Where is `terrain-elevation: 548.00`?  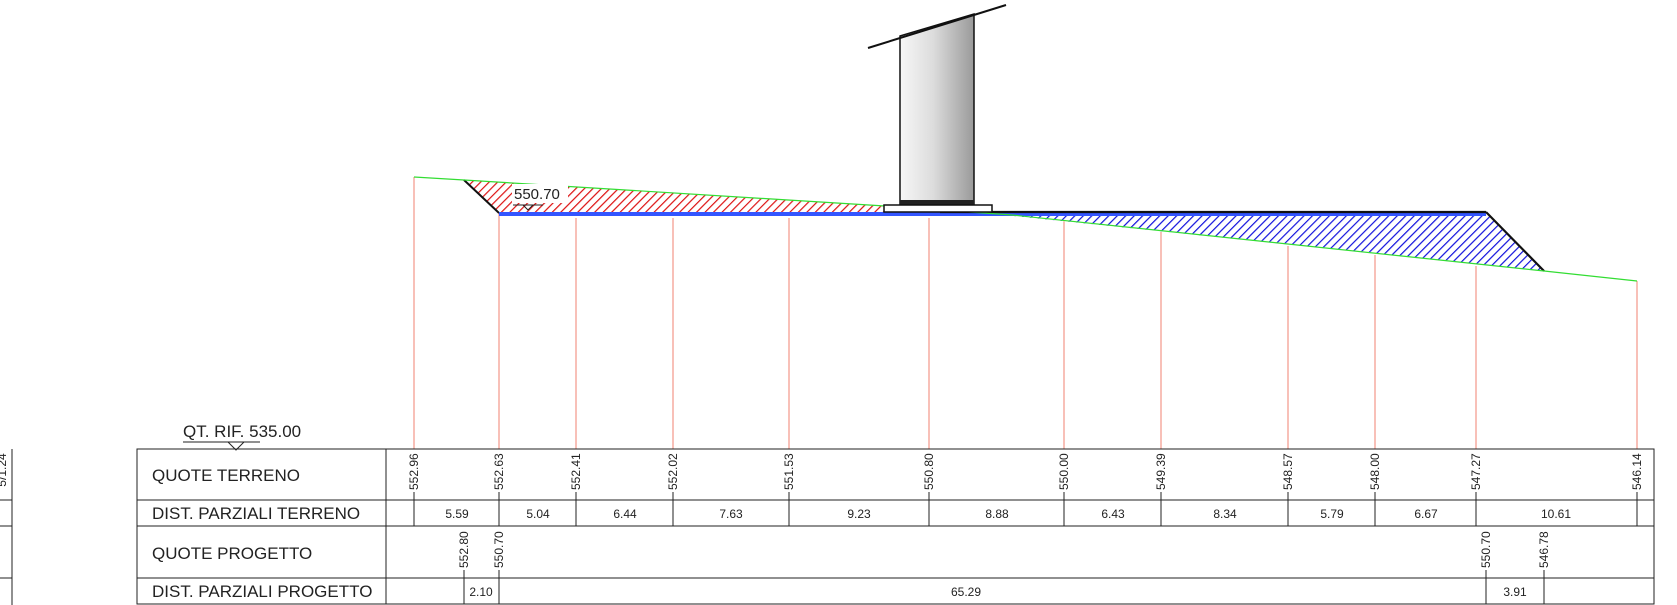 terrain-elevation: 548.00 is located at coordinates (1375, 471).